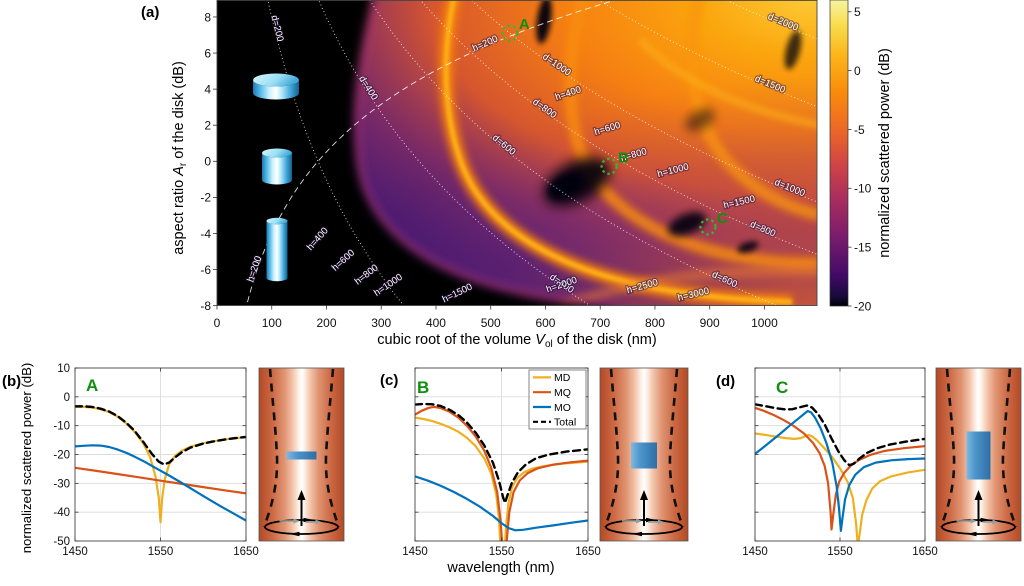 The width and height of the screenshot is (1024, 586). What do you see at coordinates (562, 393) in the screenshot?
I see `legend-label-MQ: MQ` at bounding box center [562, 393].